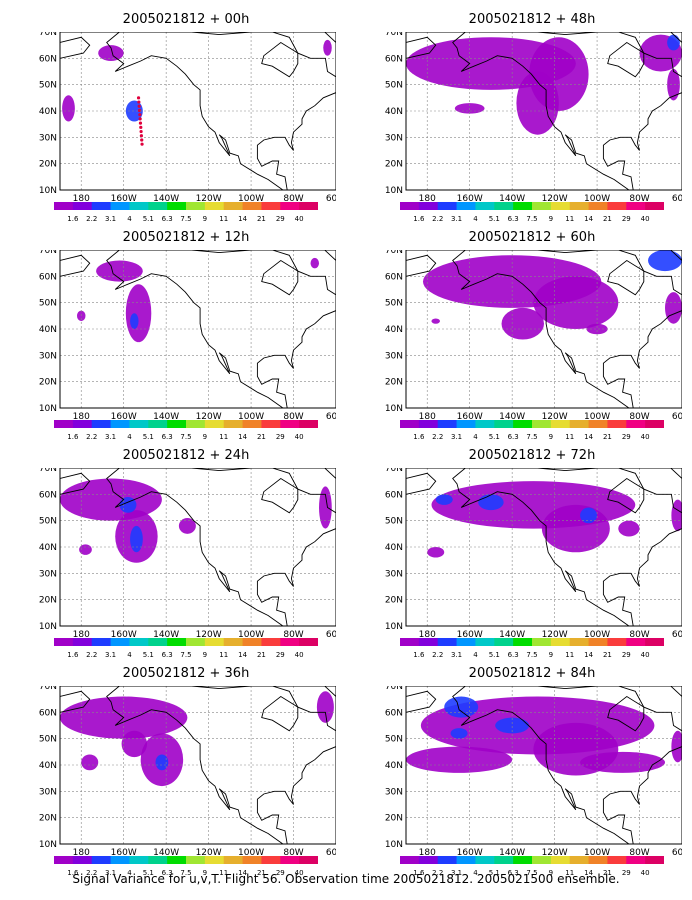 Image resolution: width=692 pixels, height=900 pixels. I want to click on lon-tick-label: 120W, so click(209, 416).